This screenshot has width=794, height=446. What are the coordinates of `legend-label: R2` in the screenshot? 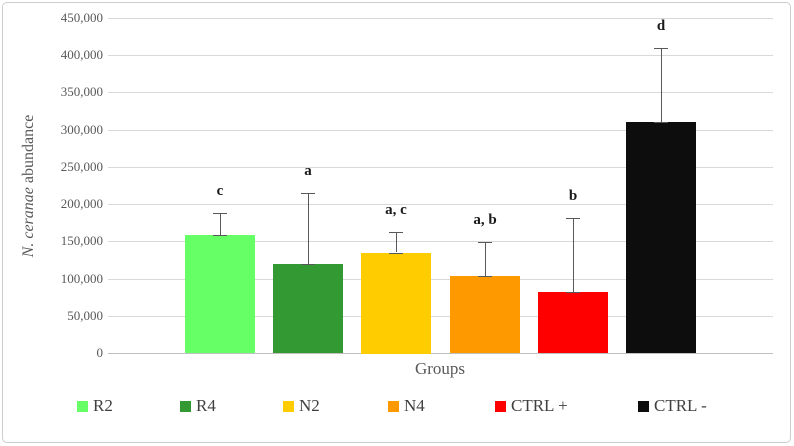 It's located at (103, 405).